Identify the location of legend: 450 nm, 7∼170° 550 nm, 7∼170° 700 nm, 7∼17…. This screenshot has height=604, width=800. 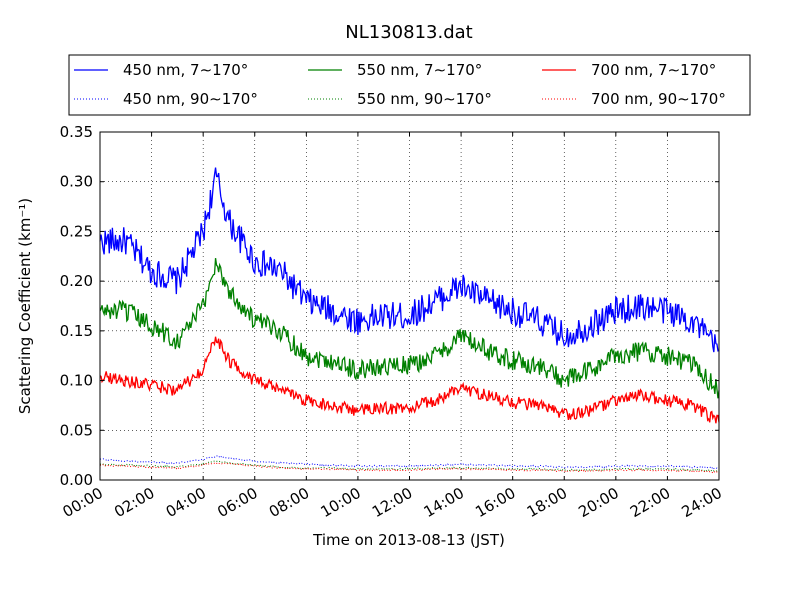
(409, 85).